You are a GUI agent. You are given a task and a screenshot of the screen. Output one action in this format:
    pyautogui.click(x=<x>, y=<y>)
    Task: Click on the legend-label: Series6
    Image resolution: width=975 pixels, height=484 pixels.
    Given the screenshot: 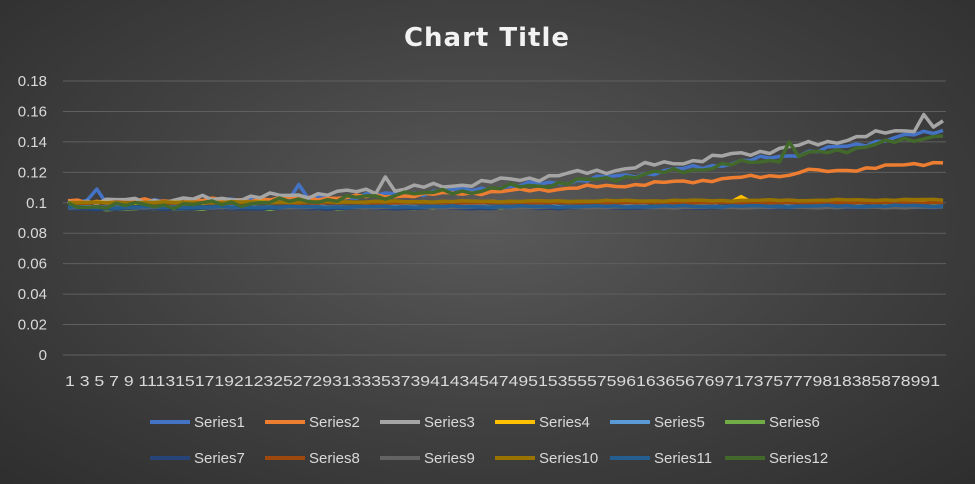 What is the action you would take?
    pyautogui.click(x=794, y=422)
    